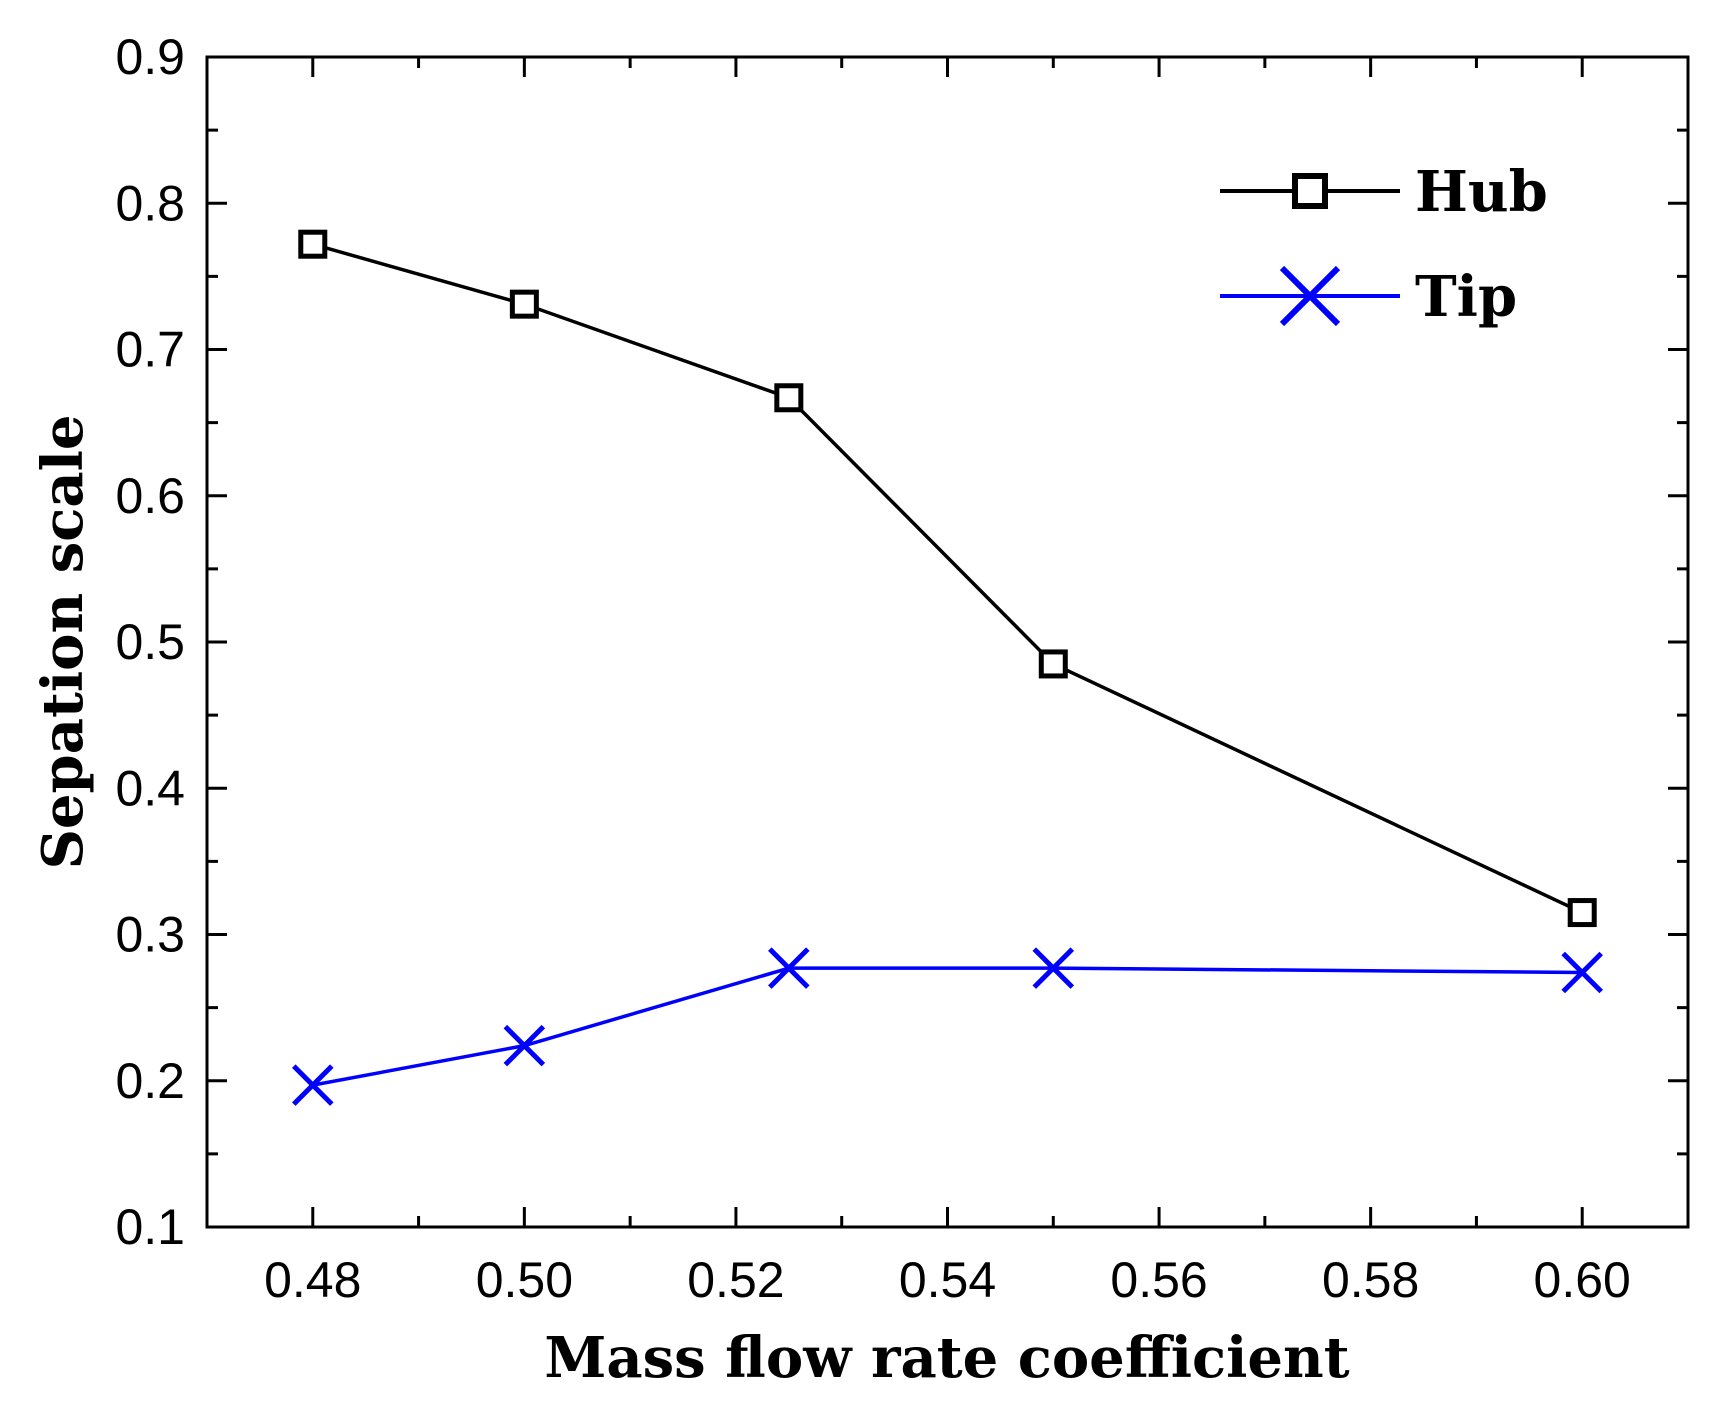 Image resolution: width=1715 pixels, height=1413 pixels. What do you see at coordinates (1384, 244) in the screenshot?
I see `legend: Hub Tip` at bounding box center [1384, 244].